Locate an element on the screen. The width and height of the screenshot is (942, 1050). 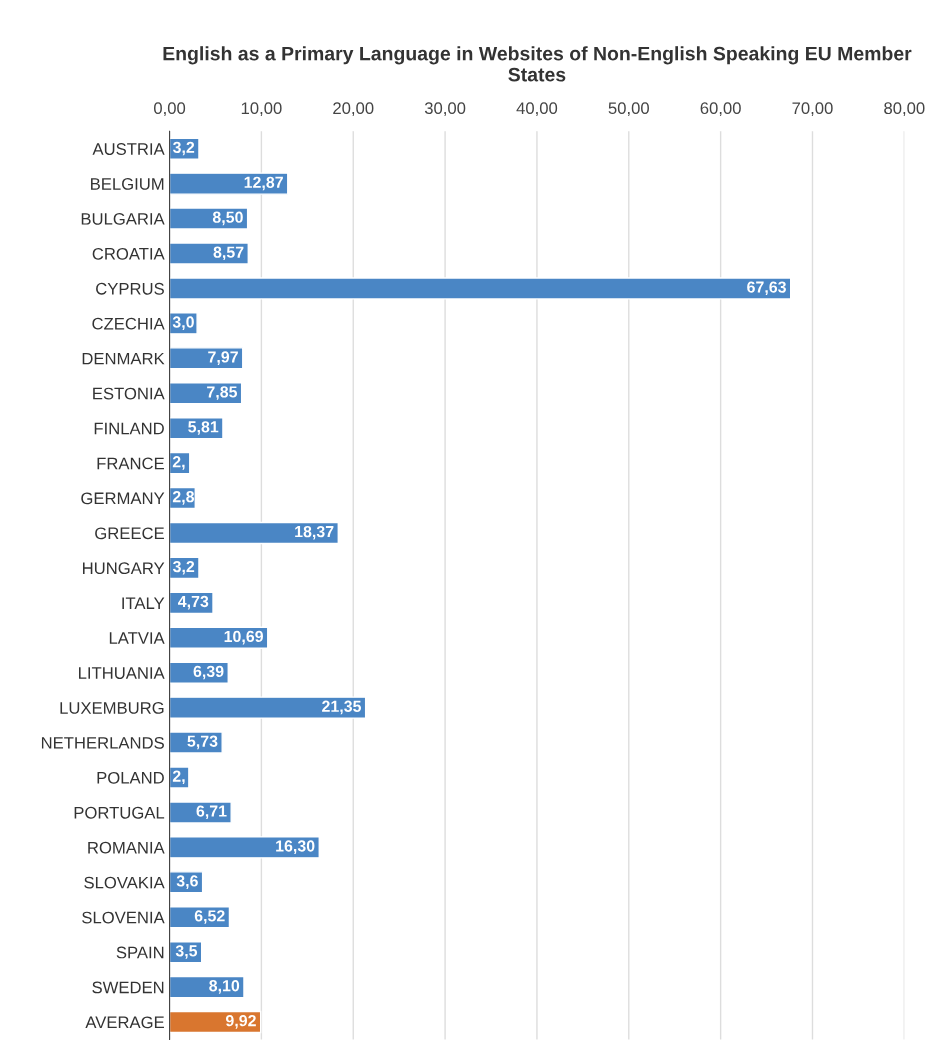
y-tick-label: PORTUGAL is located at coordinates (119, 812).